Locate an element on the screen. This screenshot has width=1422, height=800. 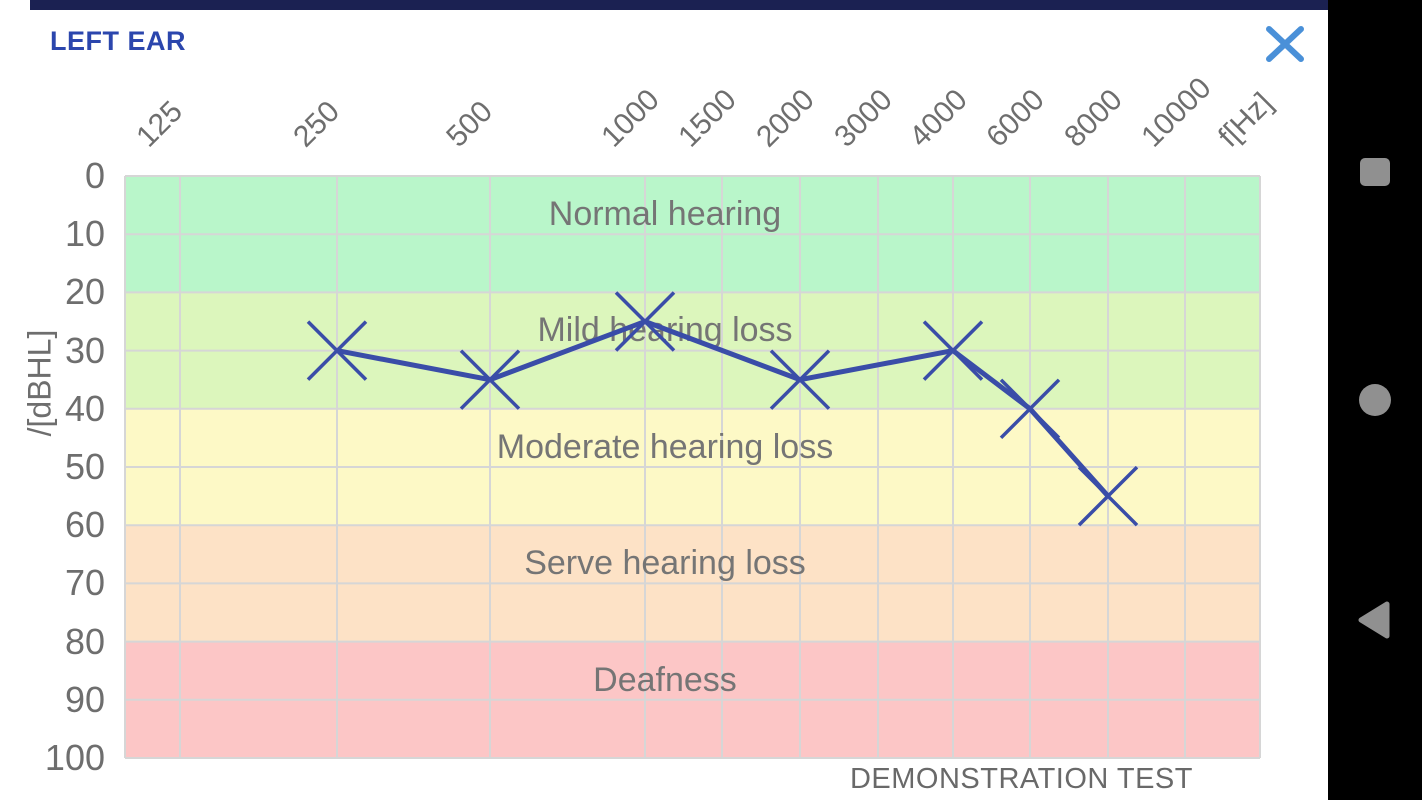
home-button is located at coordinates (1375, 400).